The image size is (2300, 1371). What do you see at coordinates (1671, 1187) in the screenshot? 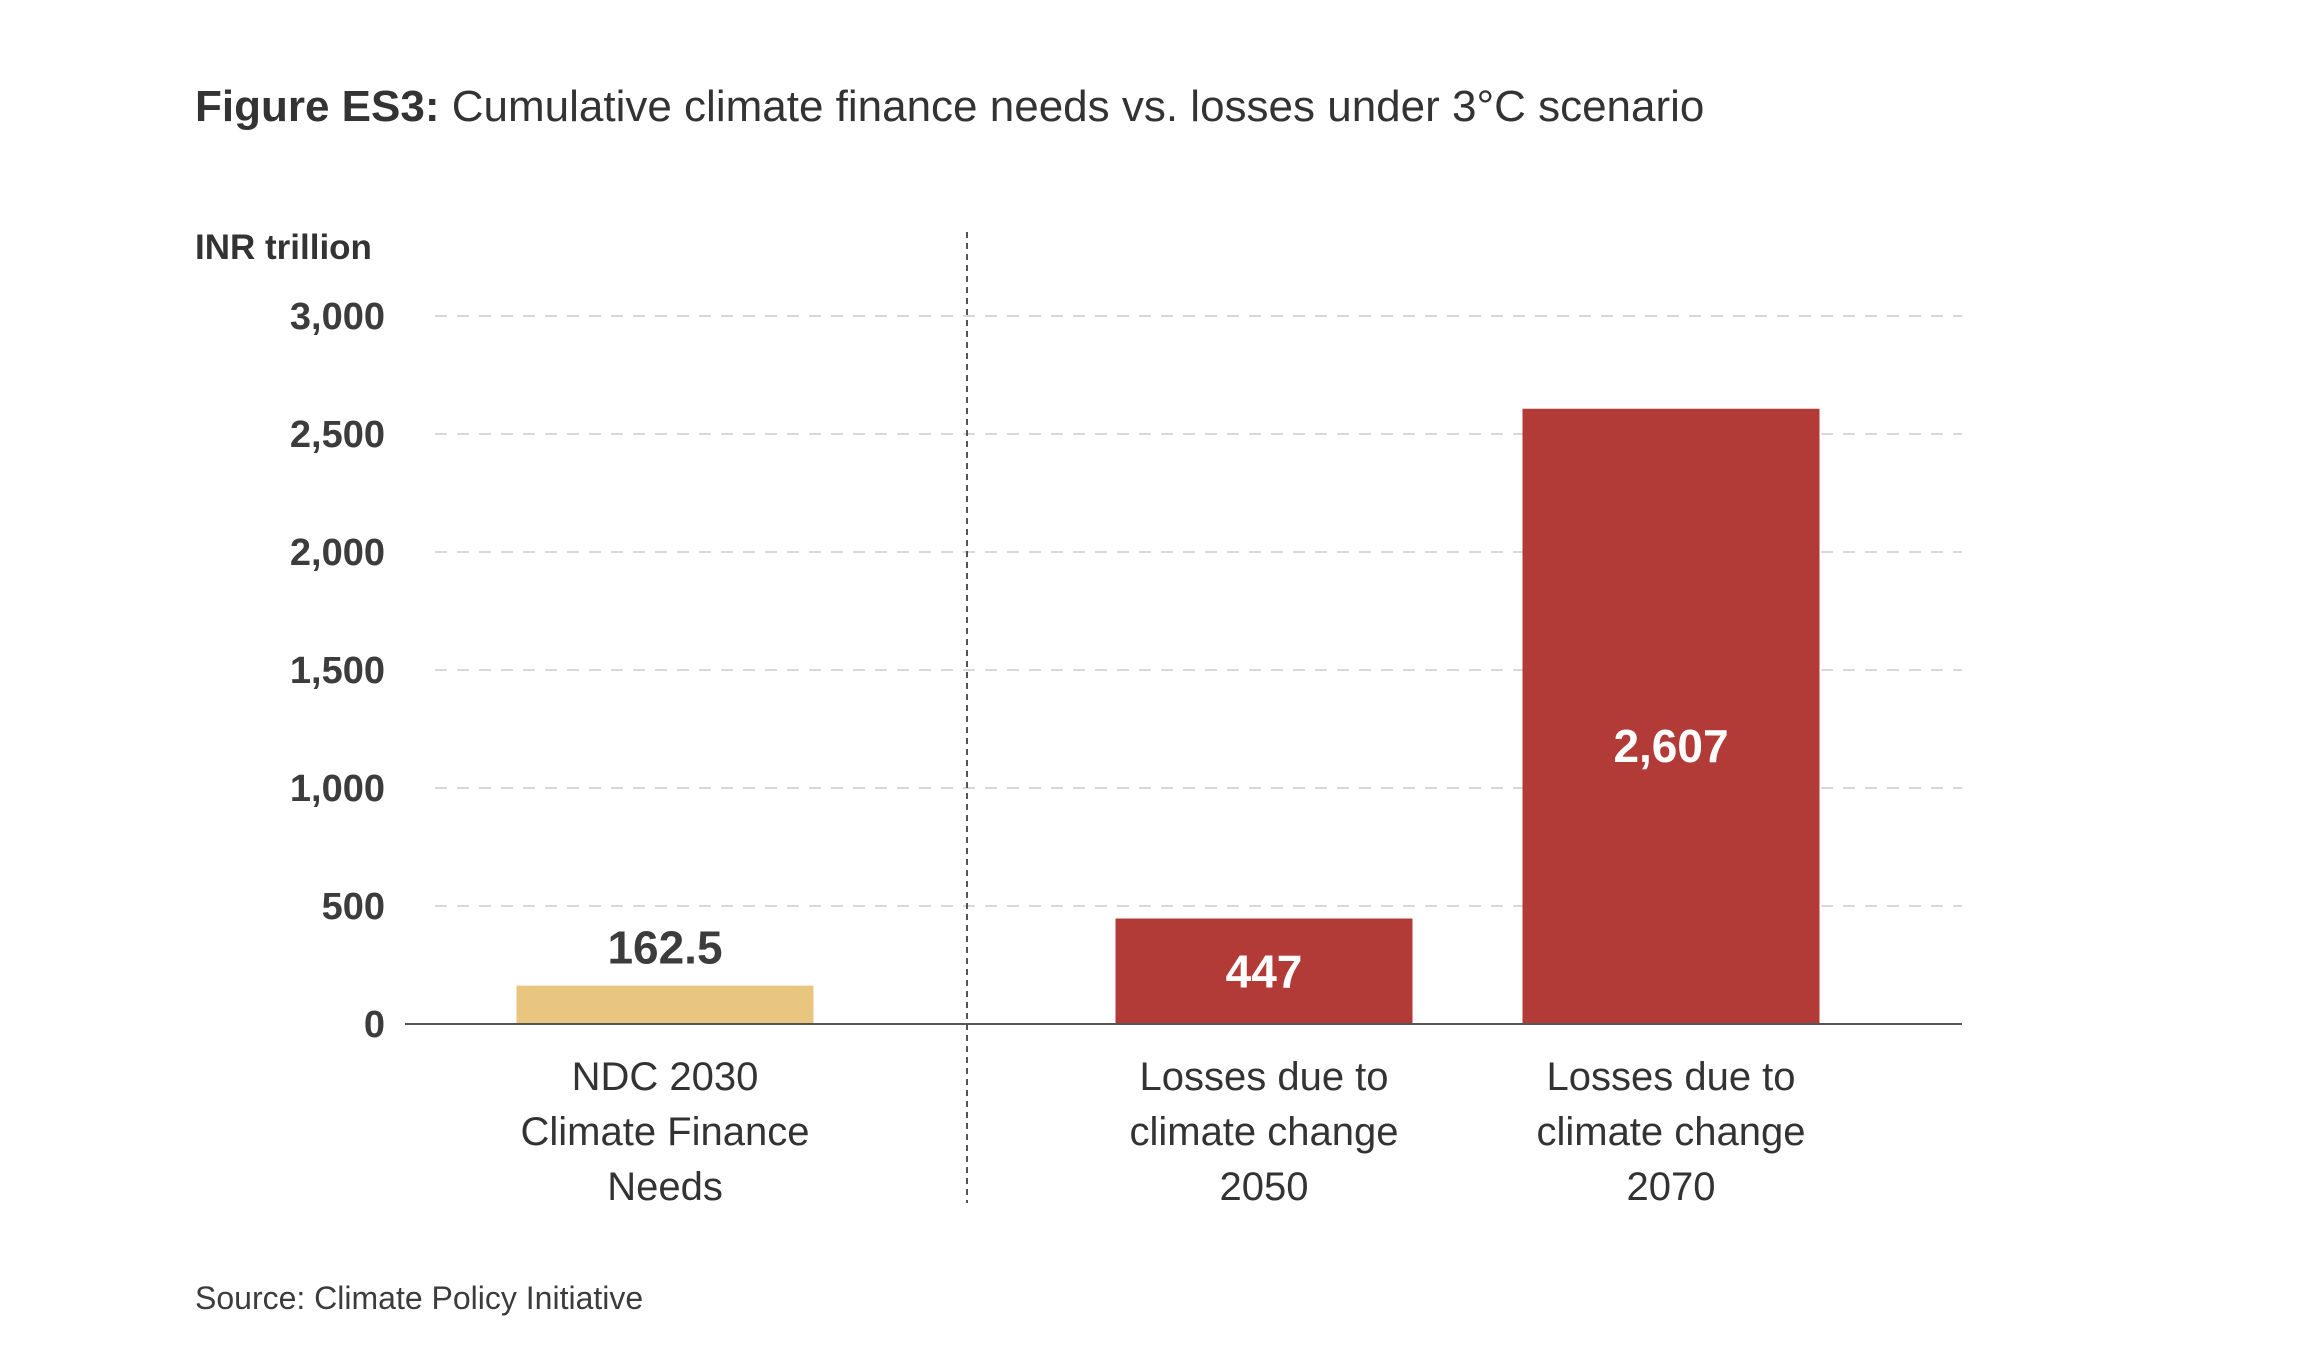
I see `x-category-label-line: 2070` at bounding box center [1671, 1187].